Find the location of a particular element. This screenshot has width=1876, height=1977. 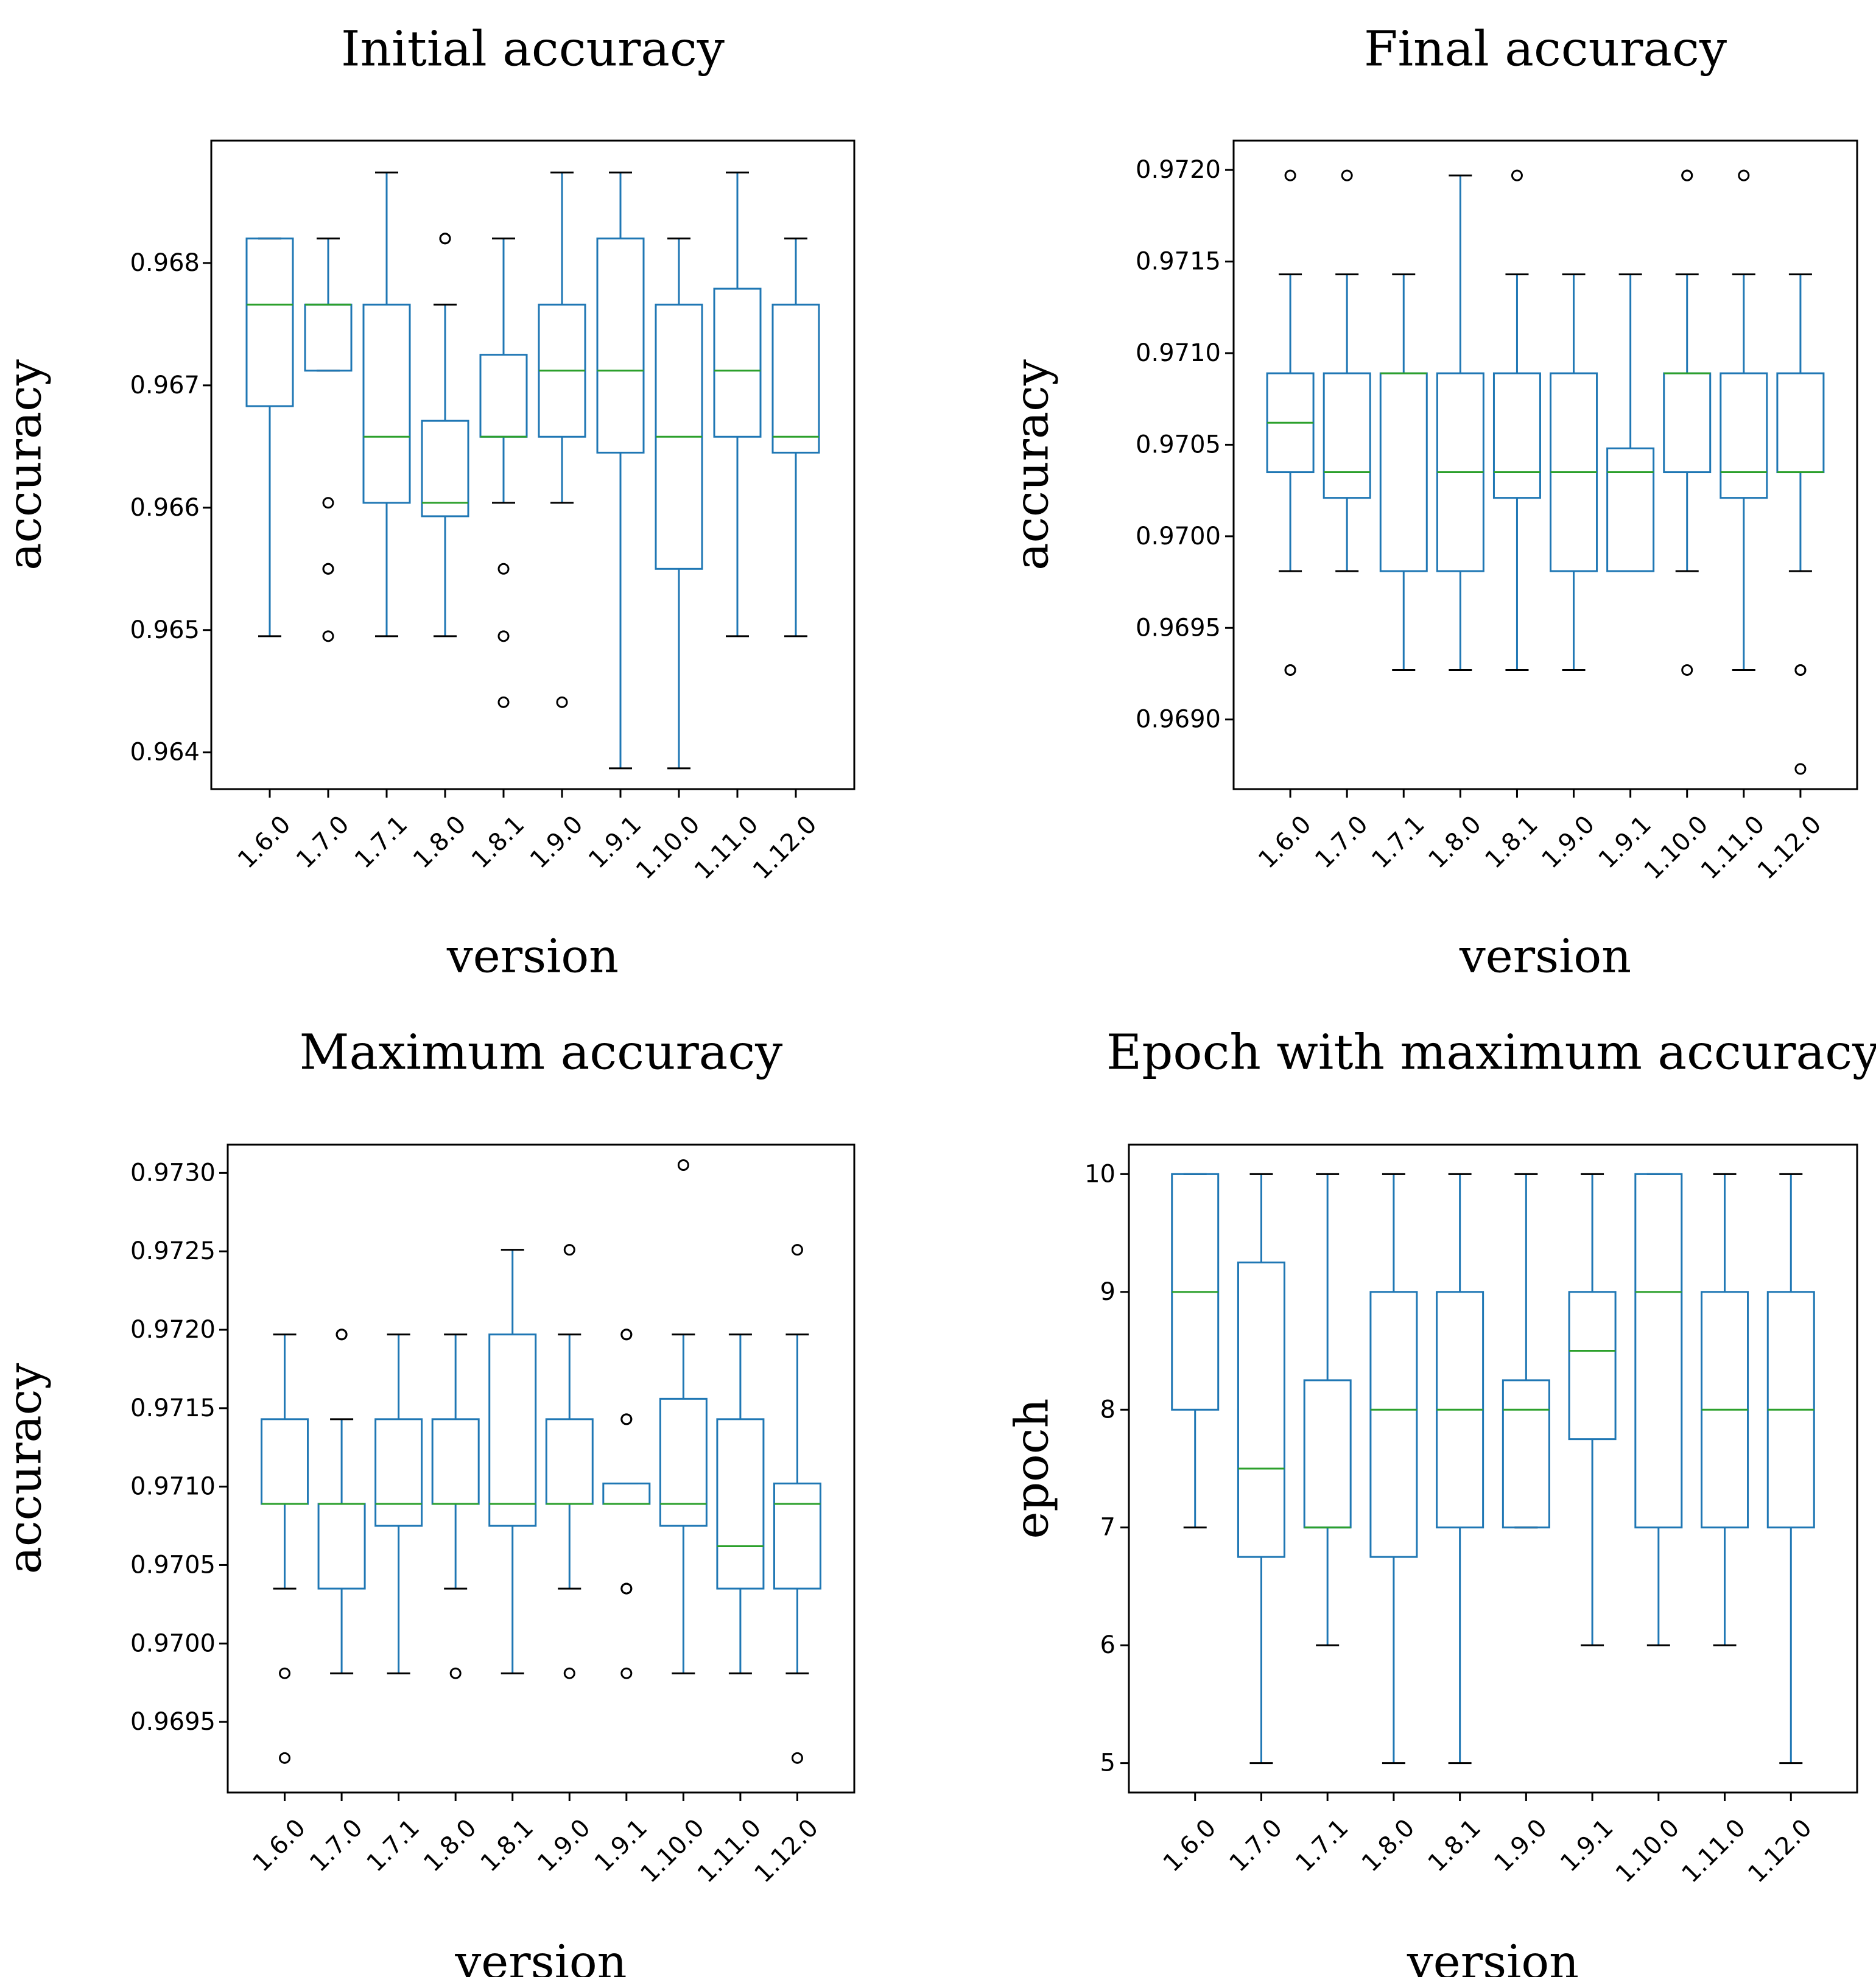

box-1.6.0 is located at coordinates (1290, 423).